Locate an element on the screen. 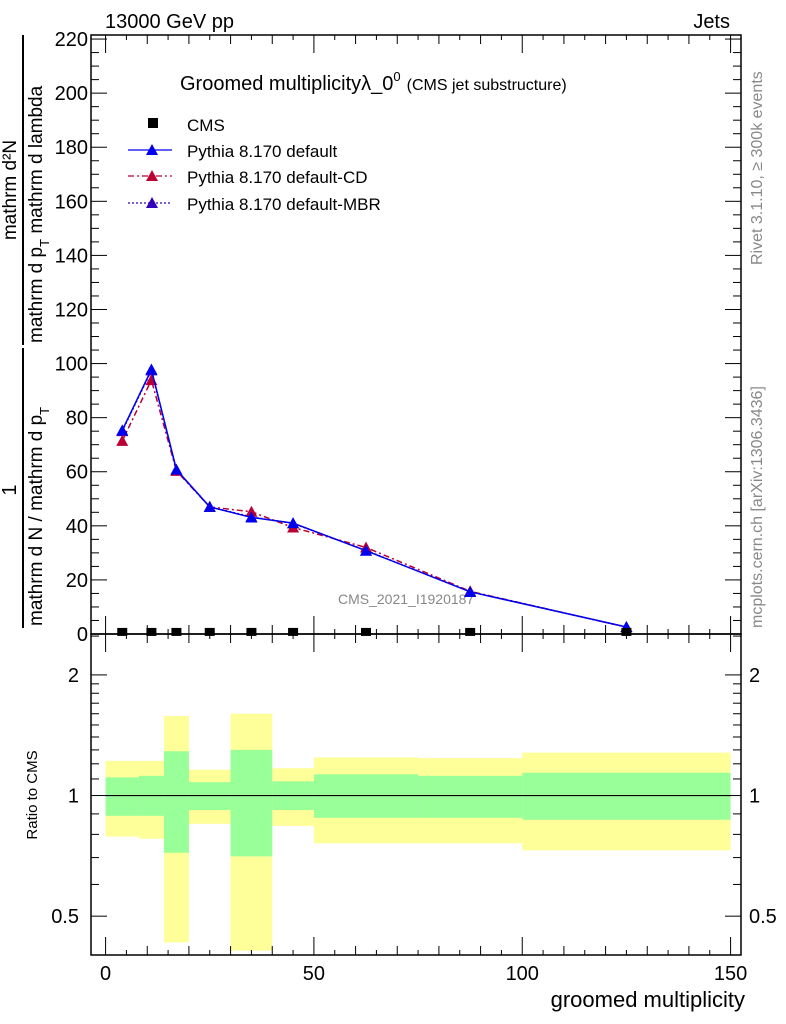 This screenshot has width=786, height=1024. x-tick-label: 0 is located at coordinates (105, 974).